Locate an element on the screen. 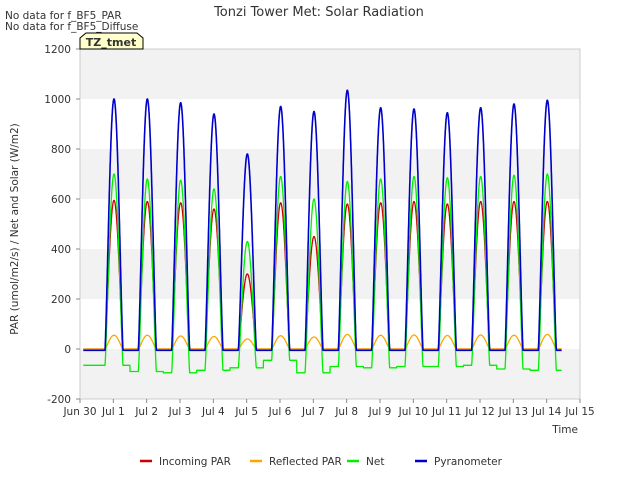 The width and height of the screenshot is (640, 480). y-tick-label: 1000 is located at coordinates (57, 100).